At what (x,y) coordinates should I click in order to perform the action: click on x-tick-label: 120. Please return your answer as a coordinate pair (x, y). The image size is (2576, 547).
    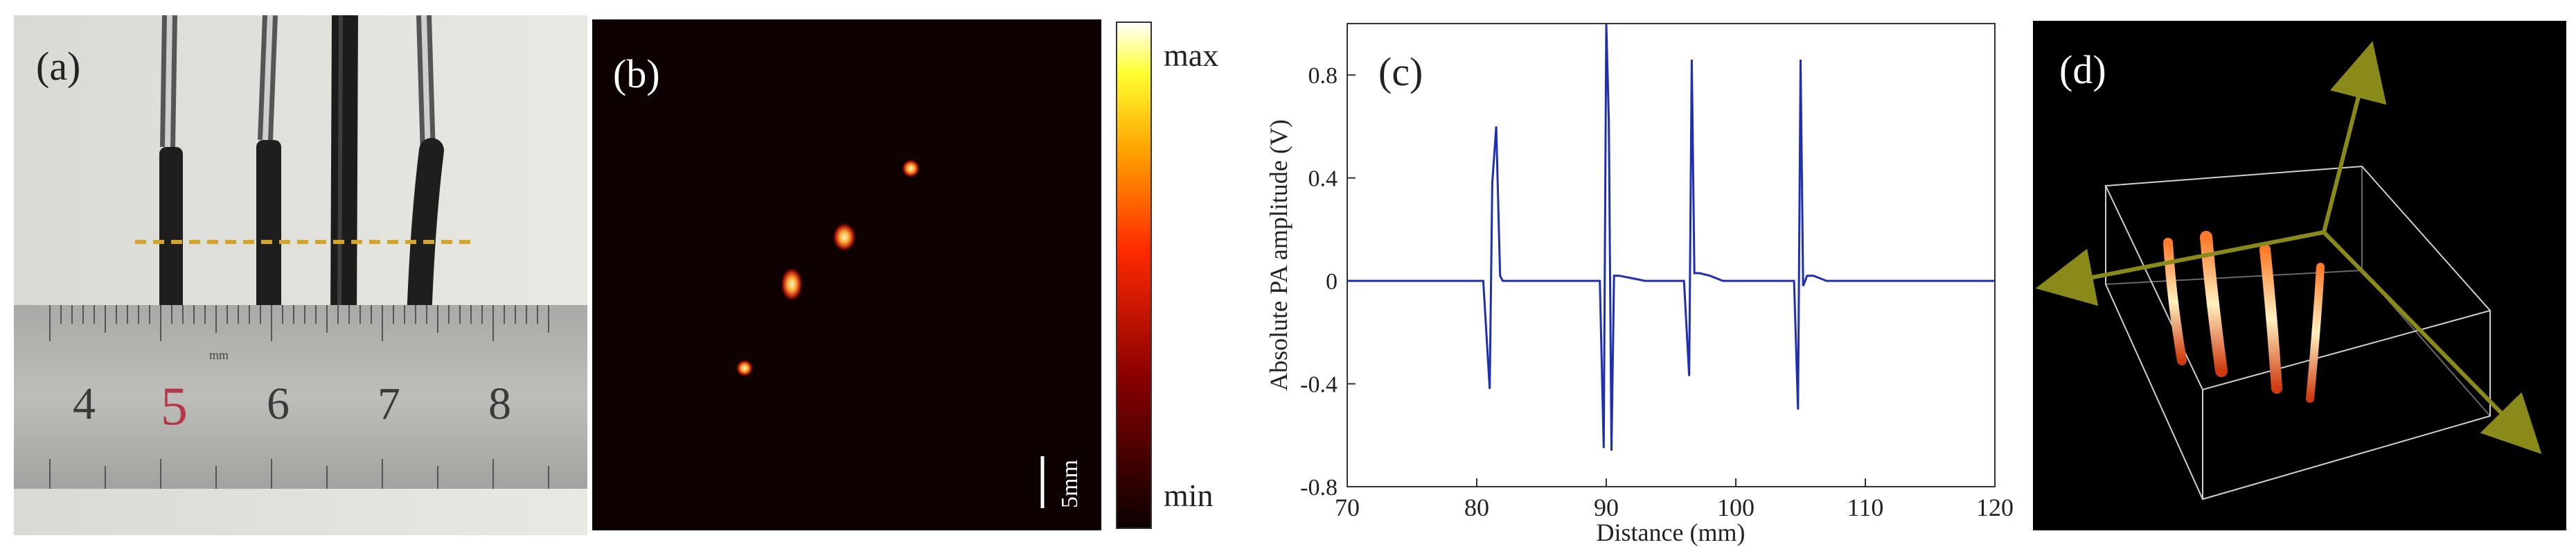
    Looking at the image, I should click on (1995, 507).